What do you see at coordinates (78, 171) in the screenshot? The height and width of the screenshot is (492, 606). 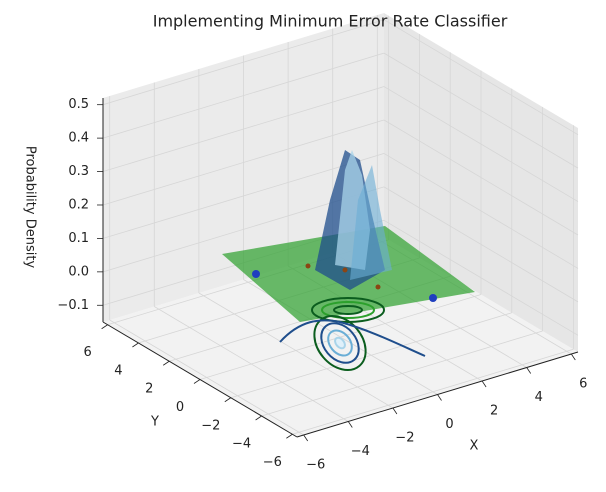 I see `z-tick-label: 0.3` at bounding box center [78, 171].